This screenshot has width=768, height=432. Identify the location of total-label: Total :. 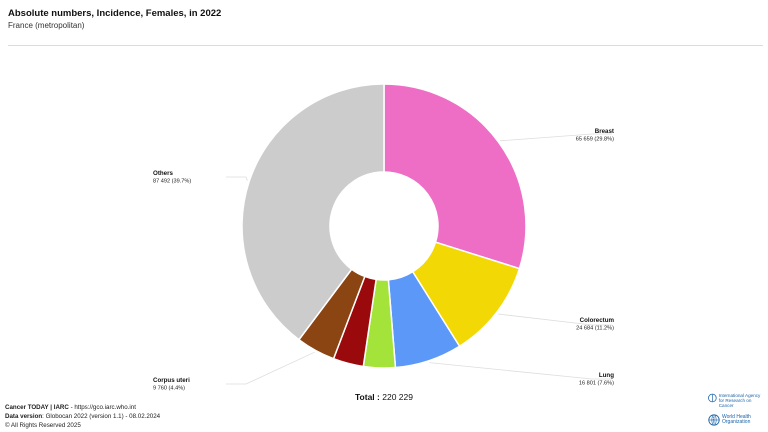
(367, 397).